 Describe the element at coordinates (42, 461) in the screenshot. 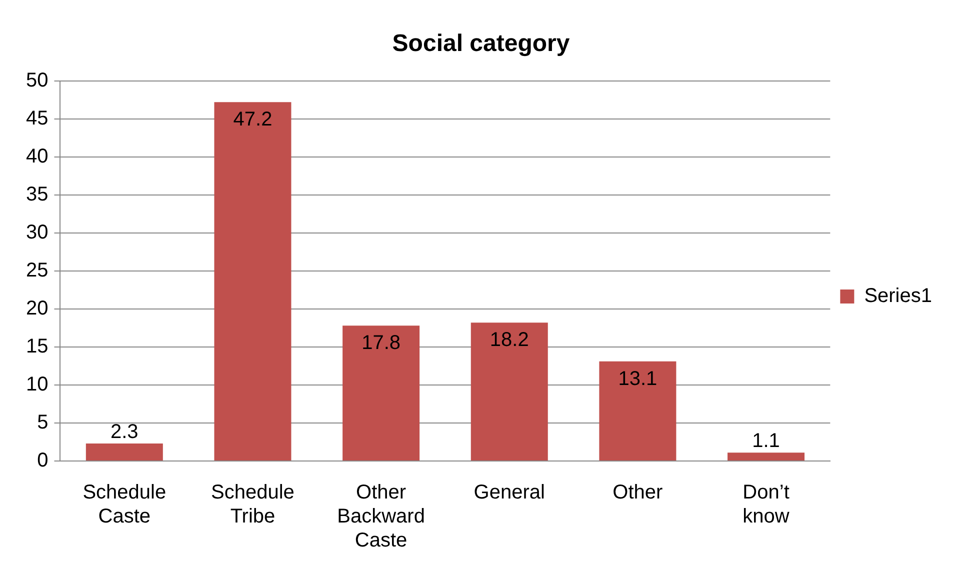

I see `y-tick-label: 0` at that location.